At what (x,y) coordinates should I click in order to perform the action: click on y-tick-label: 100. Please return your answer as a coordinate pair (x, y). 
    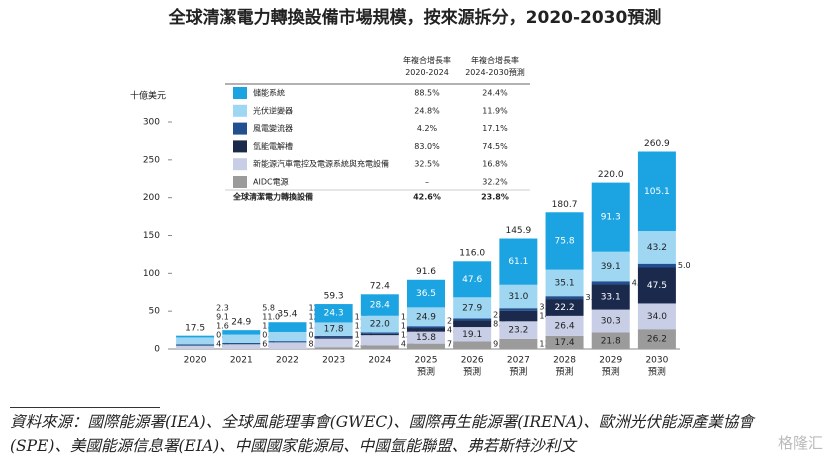
    Looking at the image, I should click on (151, 274).